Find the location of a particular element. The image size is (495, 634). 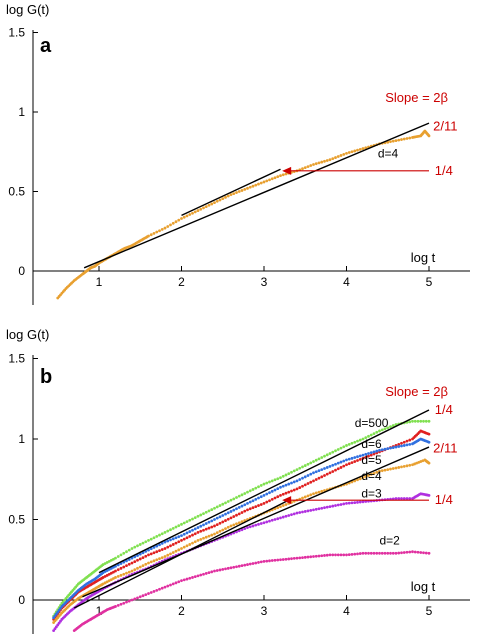

x-tick-label: 2 is located at coordinates (181, 611).